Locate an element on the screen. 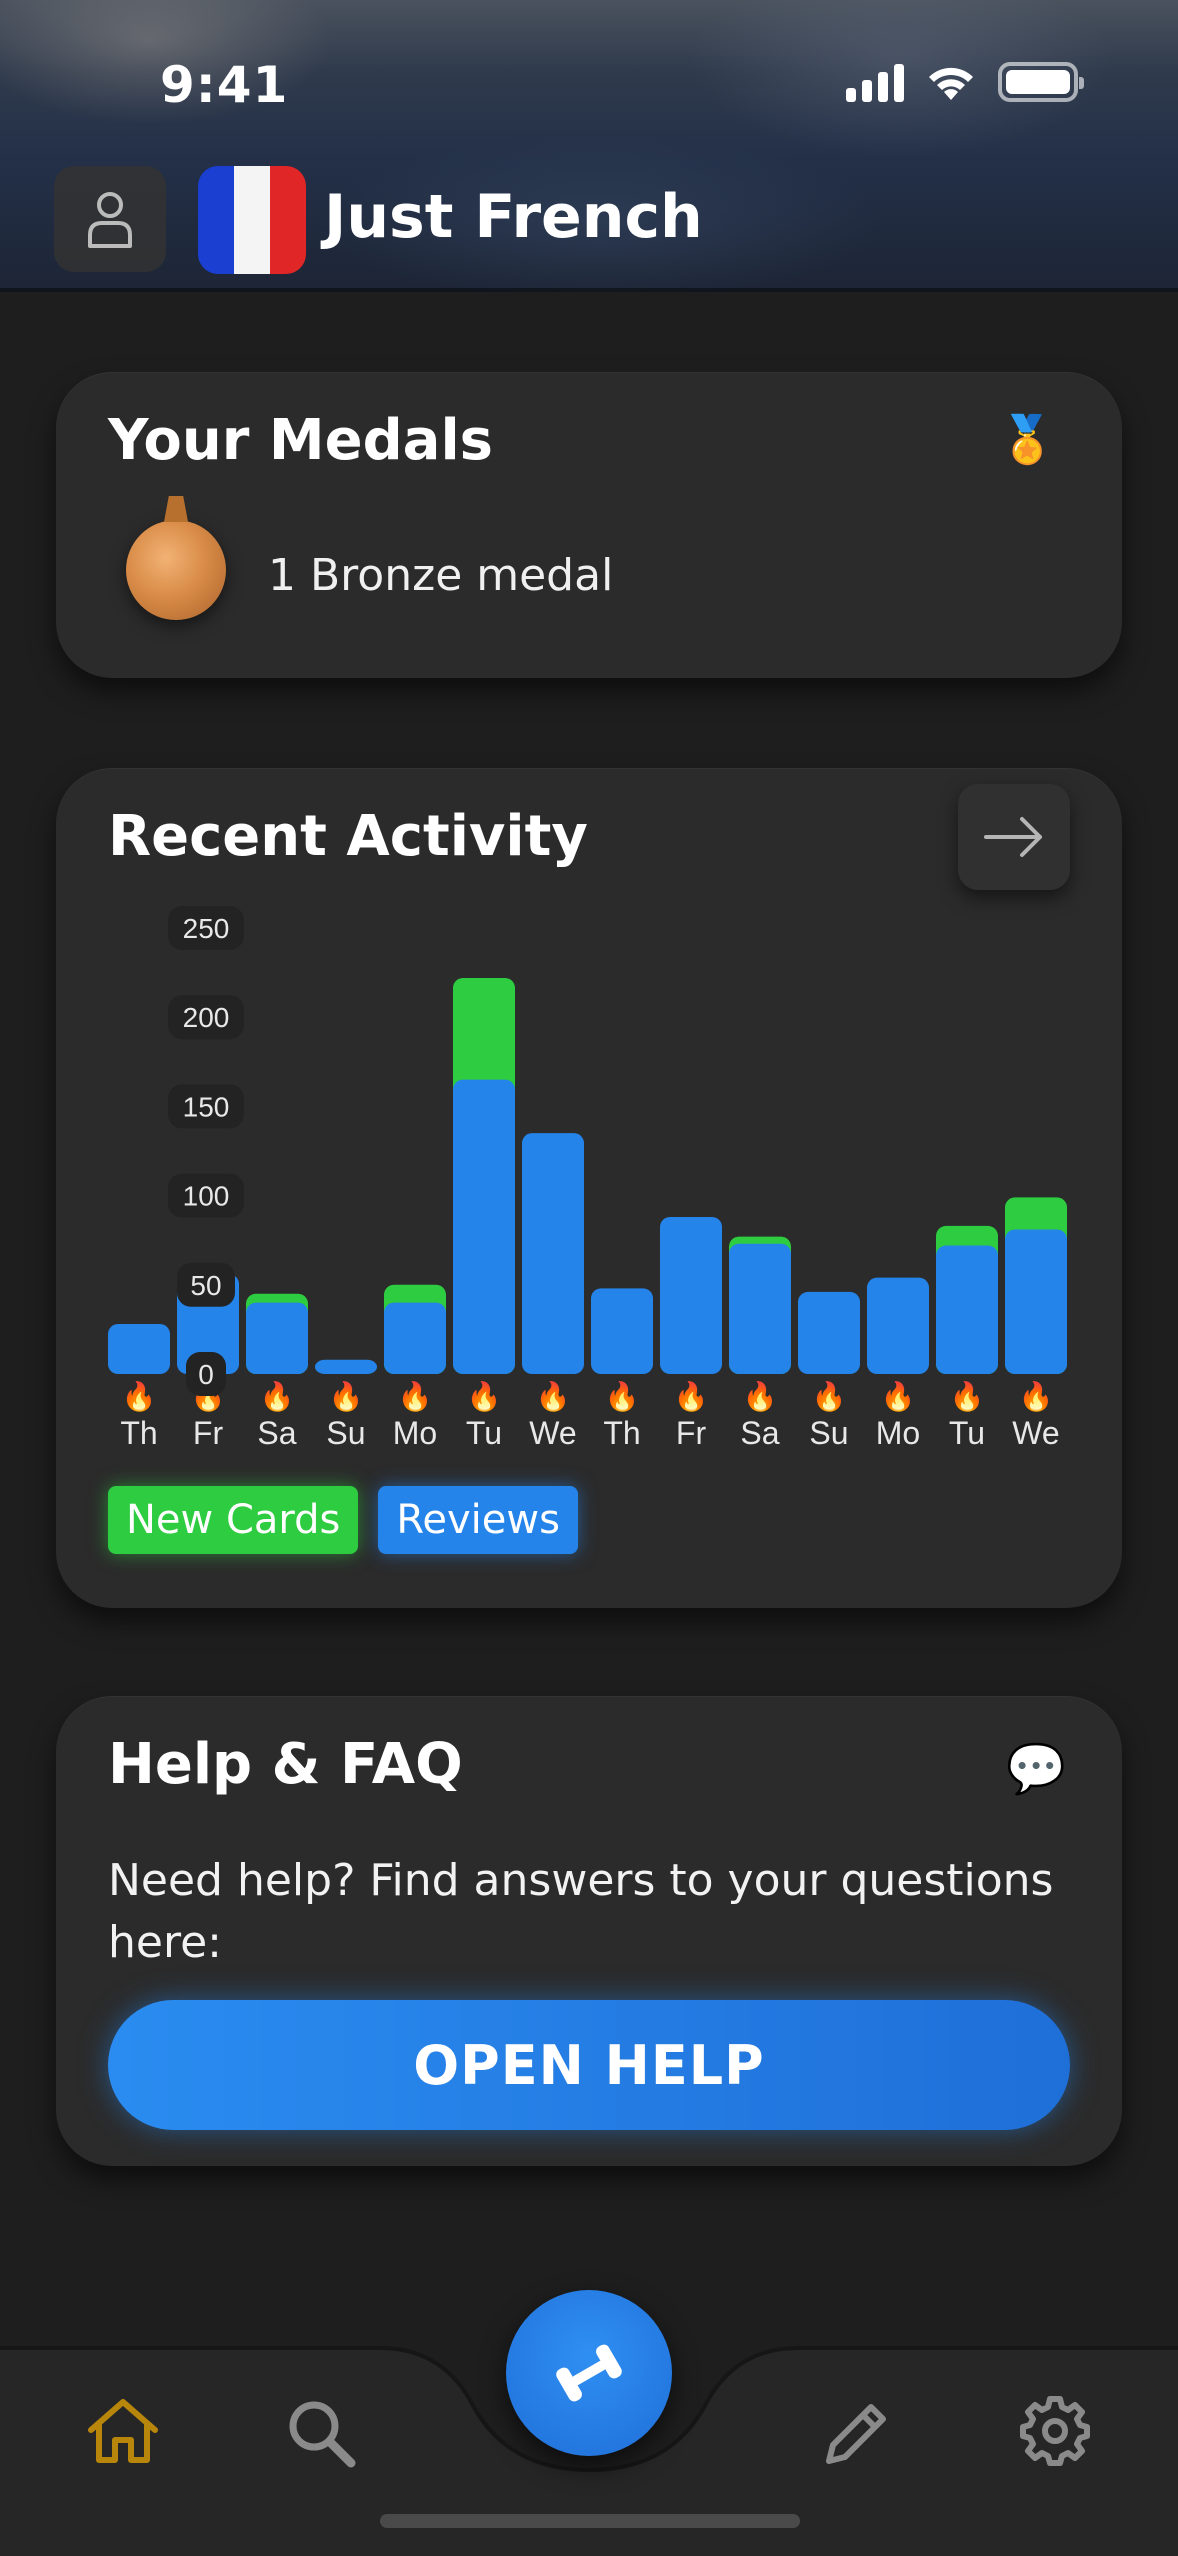  gear-icon is located at coordinates (1055, 2431).